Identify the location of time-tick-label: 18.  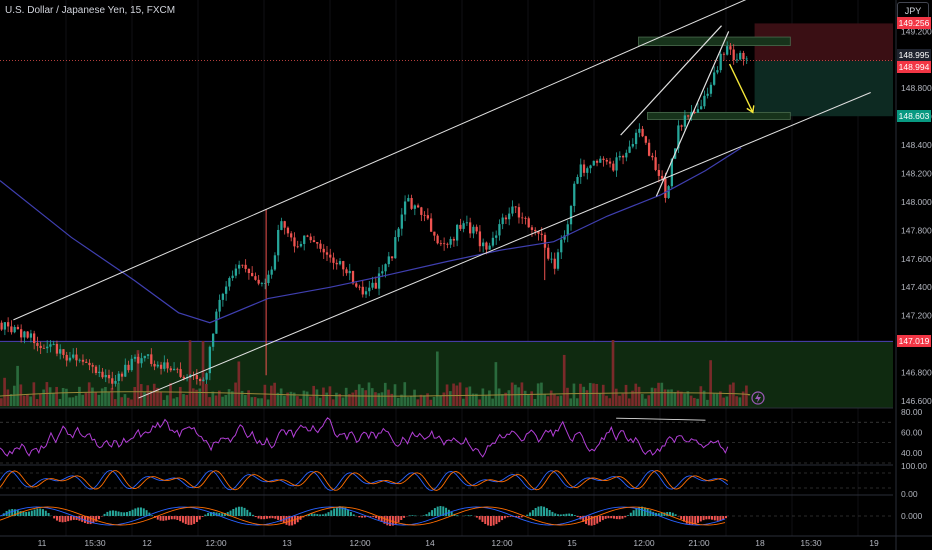
(760, 543).